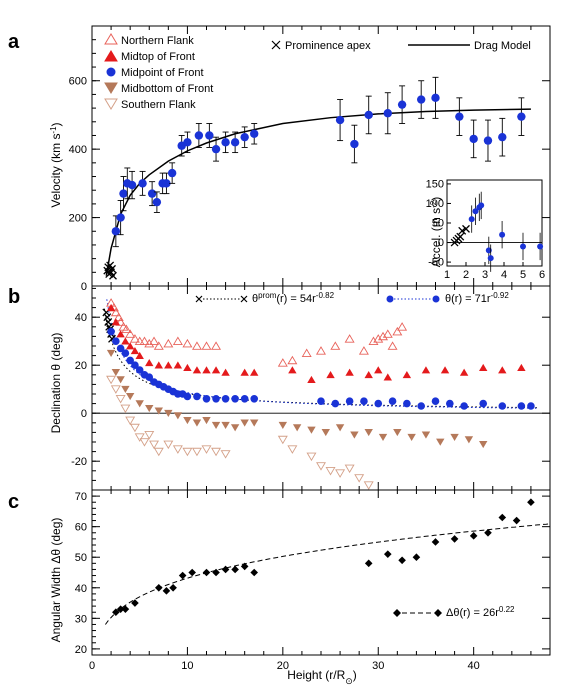 Image resolution: width=578 pixels, height=688 pixels. What do you see at coordinates (322, 677) in the screenshot?
I see `x-axis-label: Height (r/R⊙)` at bounding box center [322, 677].